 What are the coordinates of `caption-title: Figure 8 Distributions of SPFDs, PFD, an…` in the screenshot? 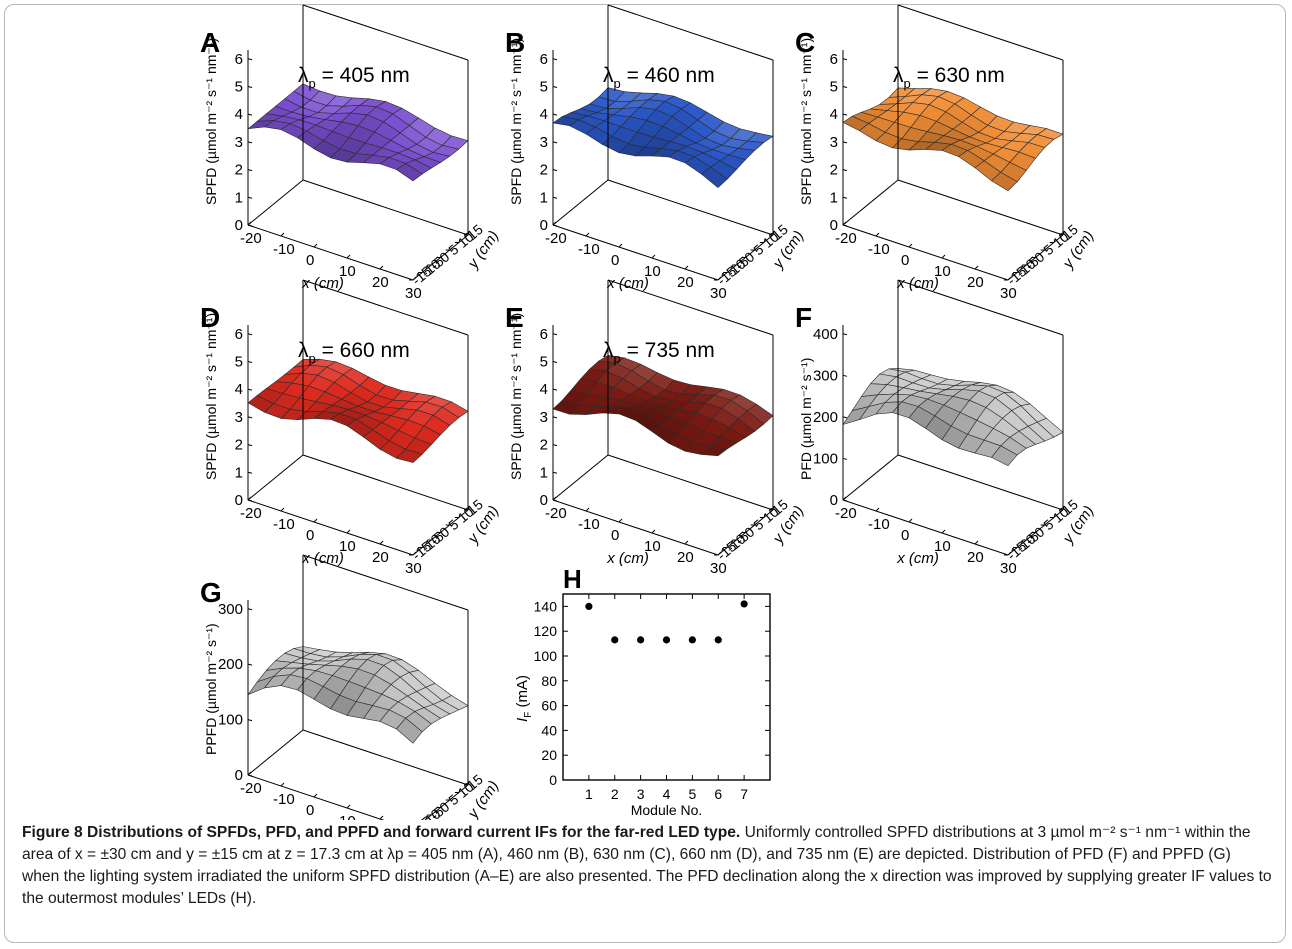 It's located at (381, 832).